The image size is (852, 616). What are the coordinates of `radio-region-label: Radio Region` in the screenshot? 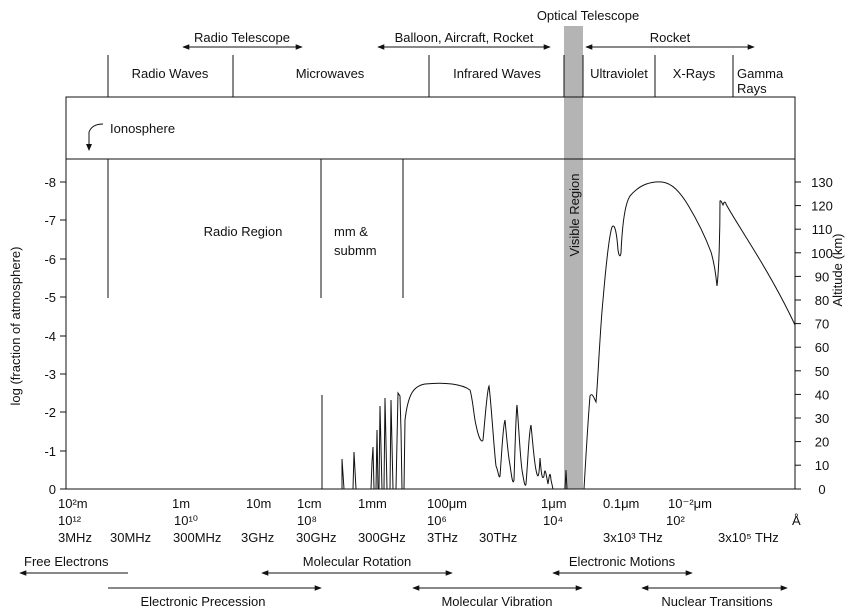 It's located at (243, 231).